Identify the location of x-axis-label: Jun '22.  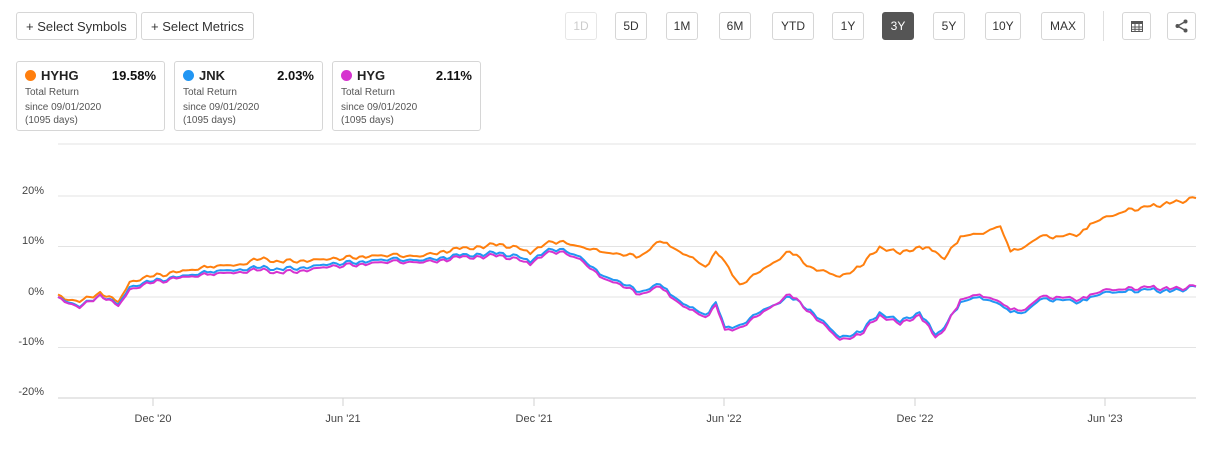
(724, 419).